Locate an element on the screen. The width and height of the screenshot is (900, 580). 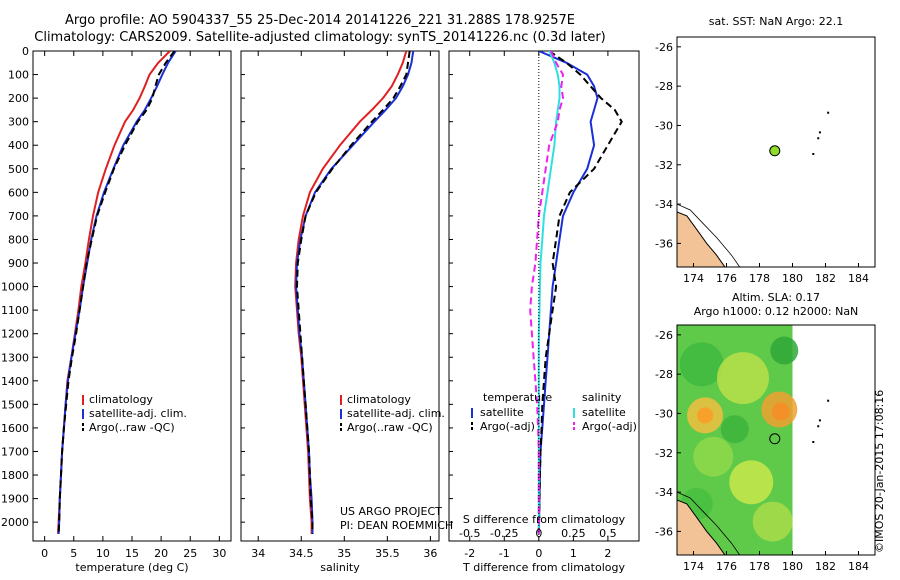
sst_map-xtick-label: 182 is located at coordinates (825, 278).